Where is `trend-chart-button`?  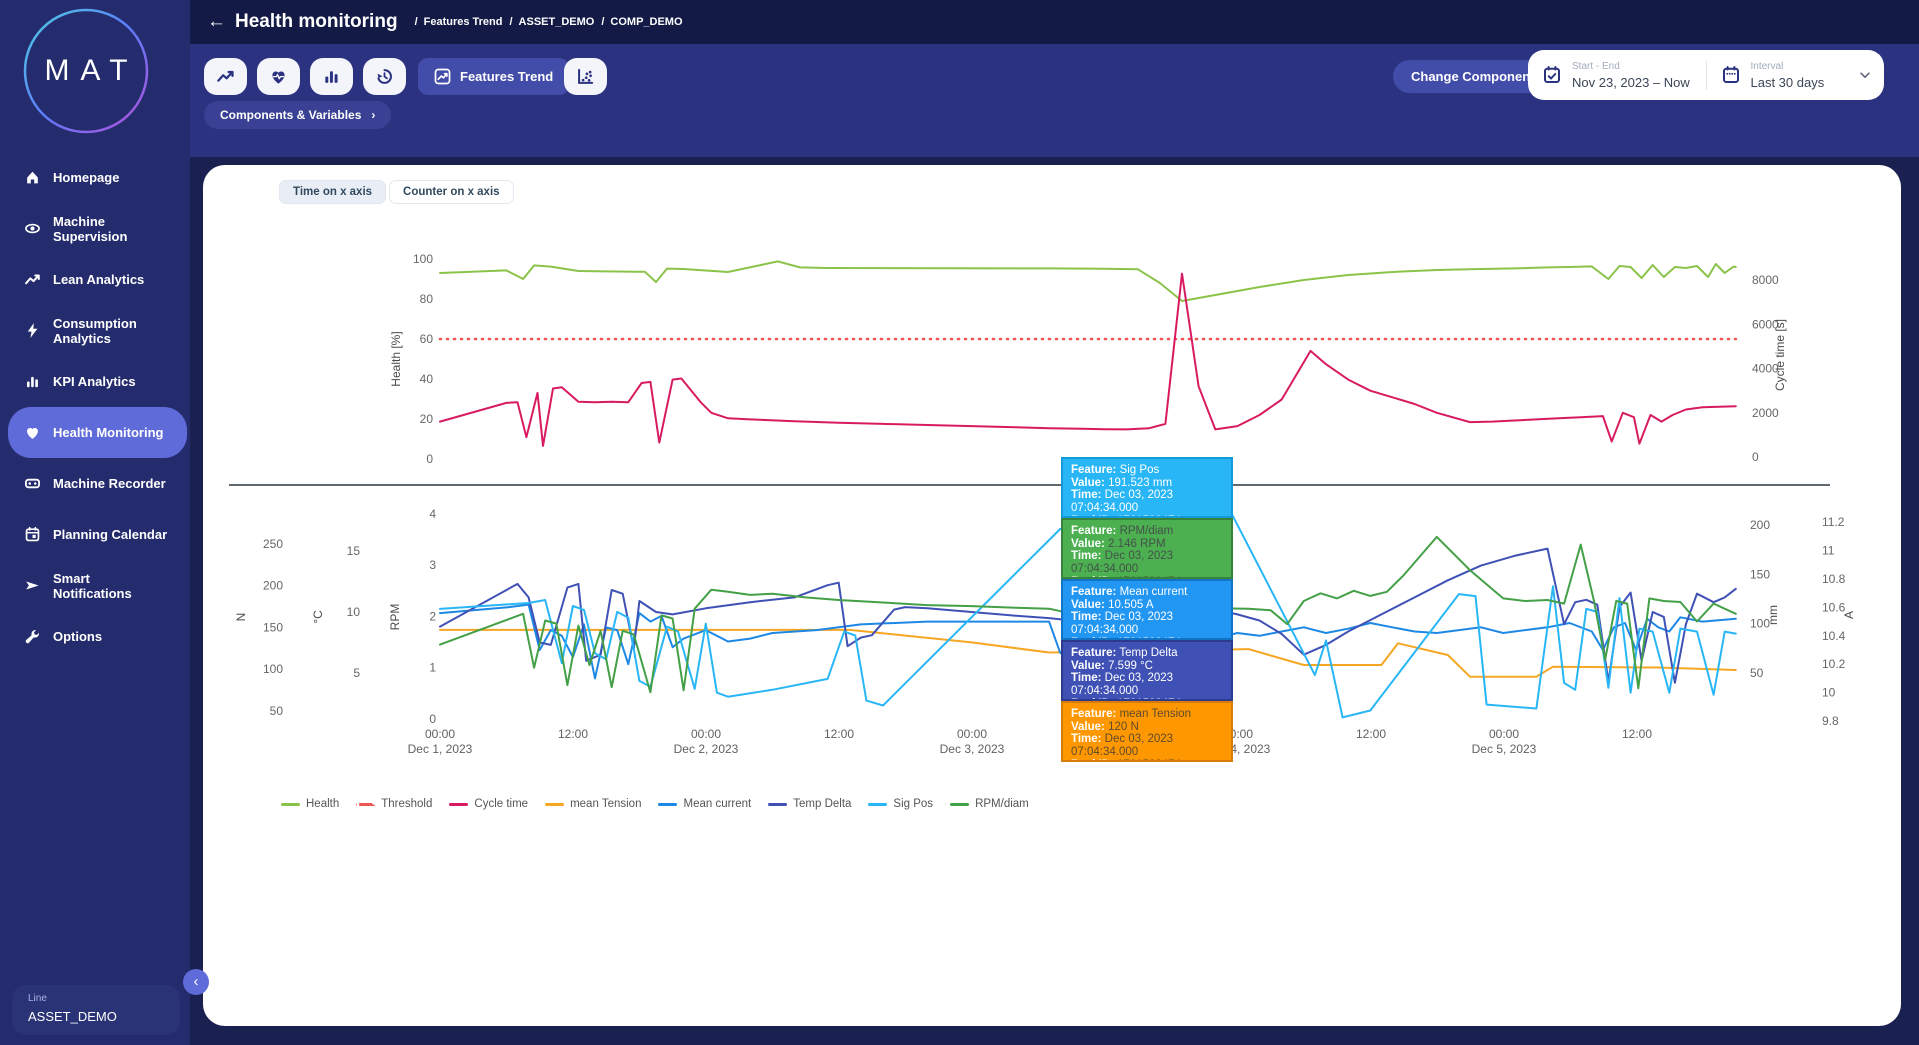 trend-chart-button is located at coordinates (225, 76).